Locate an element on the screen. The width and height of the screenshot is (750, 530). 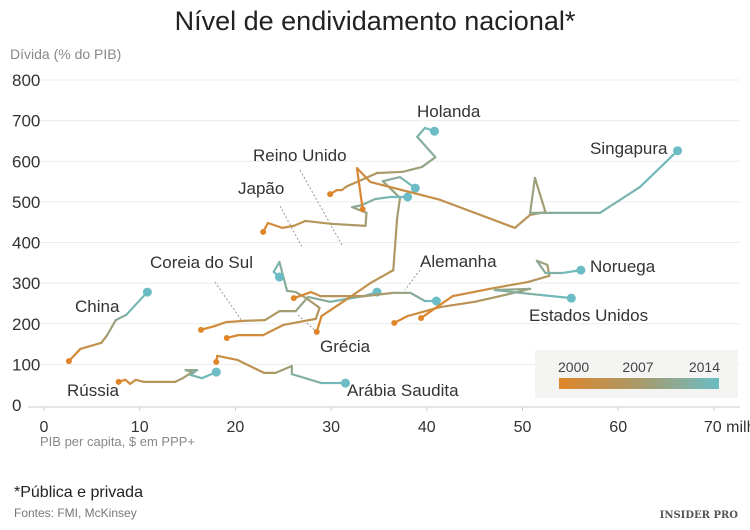
x-tick-label: 0 is located at coordinates (44, 427).